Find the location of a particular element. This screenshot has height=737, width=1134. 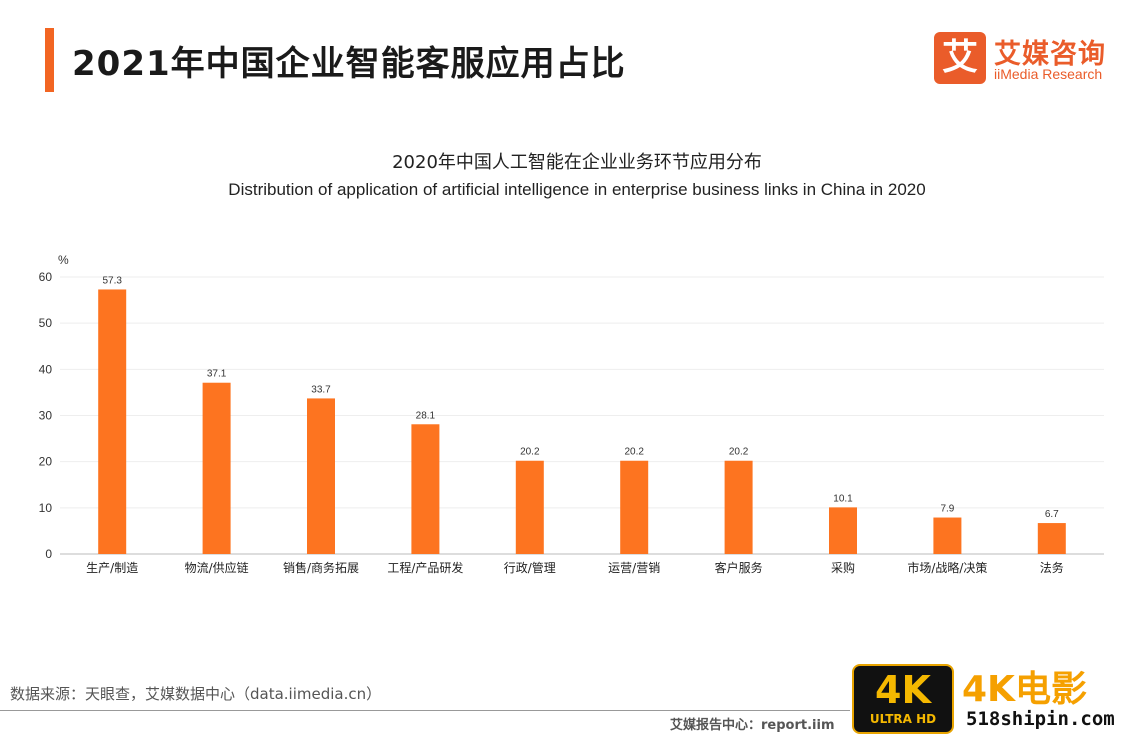

watermark-badge: 4K ULTRA HD is located at coordinates (903, 699).